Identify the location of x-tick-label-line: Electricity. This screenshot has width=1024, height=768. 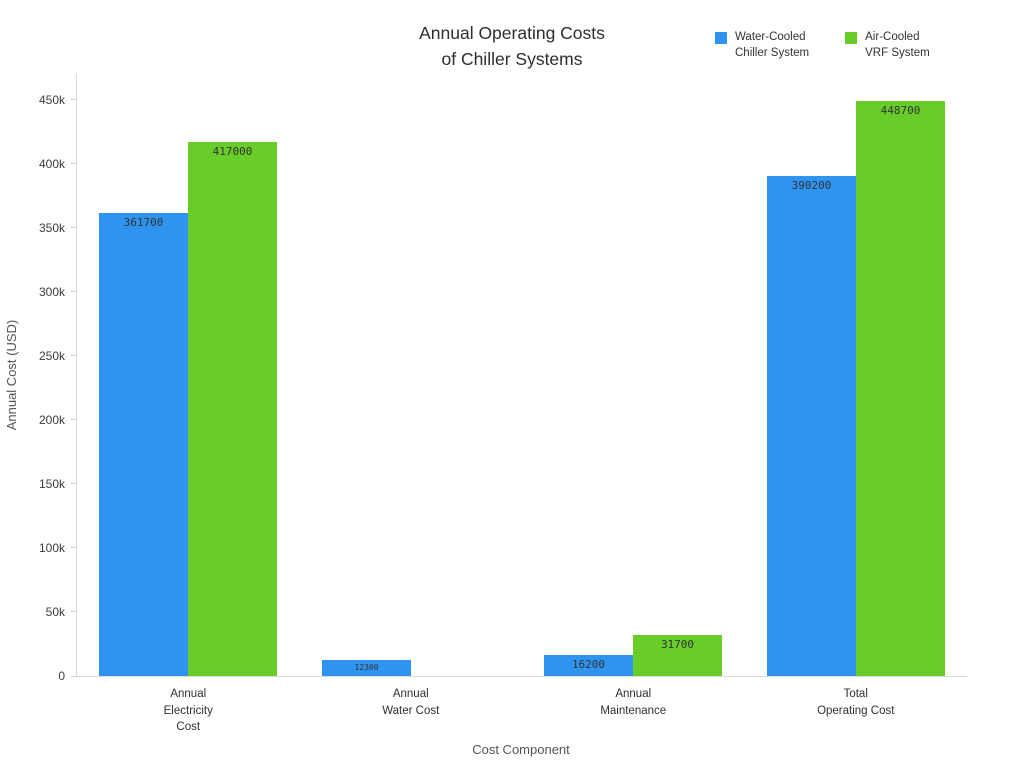
(188, 710).